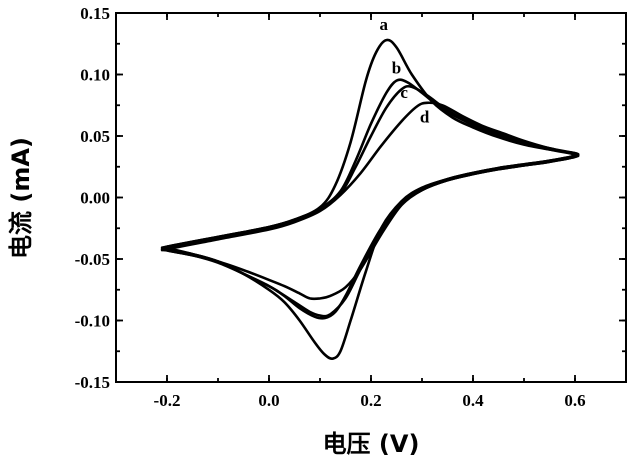 The width and height of the screenshot is (633, 466). Describe the element at coordinates (384, 24) in the screenshot. I see `curve-label-a: a` at that location.